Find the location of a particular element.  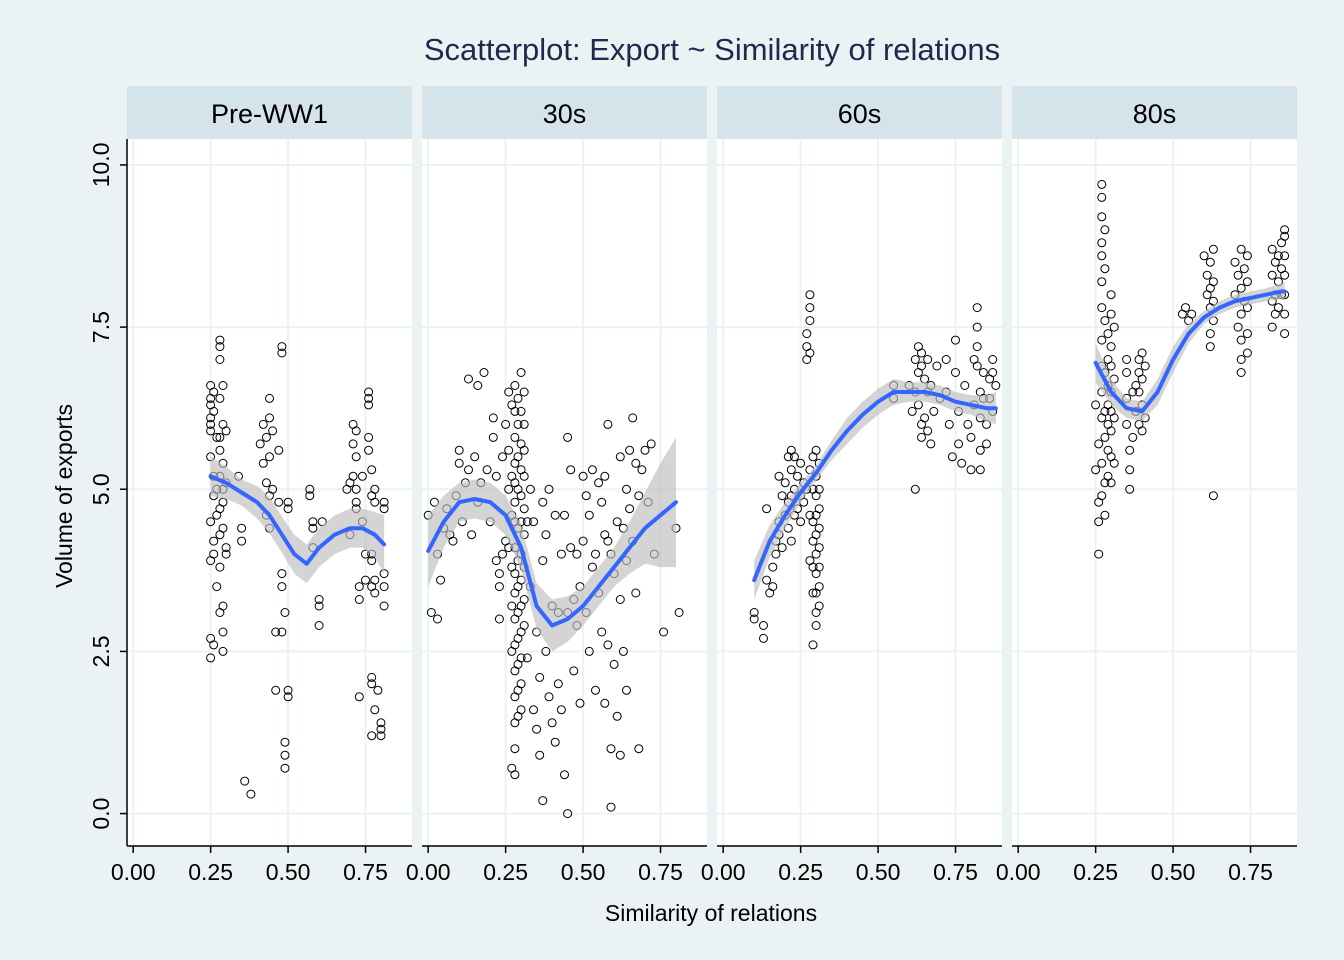

x-axis-title: Similarity of relations is located at coordinates (711, 913).